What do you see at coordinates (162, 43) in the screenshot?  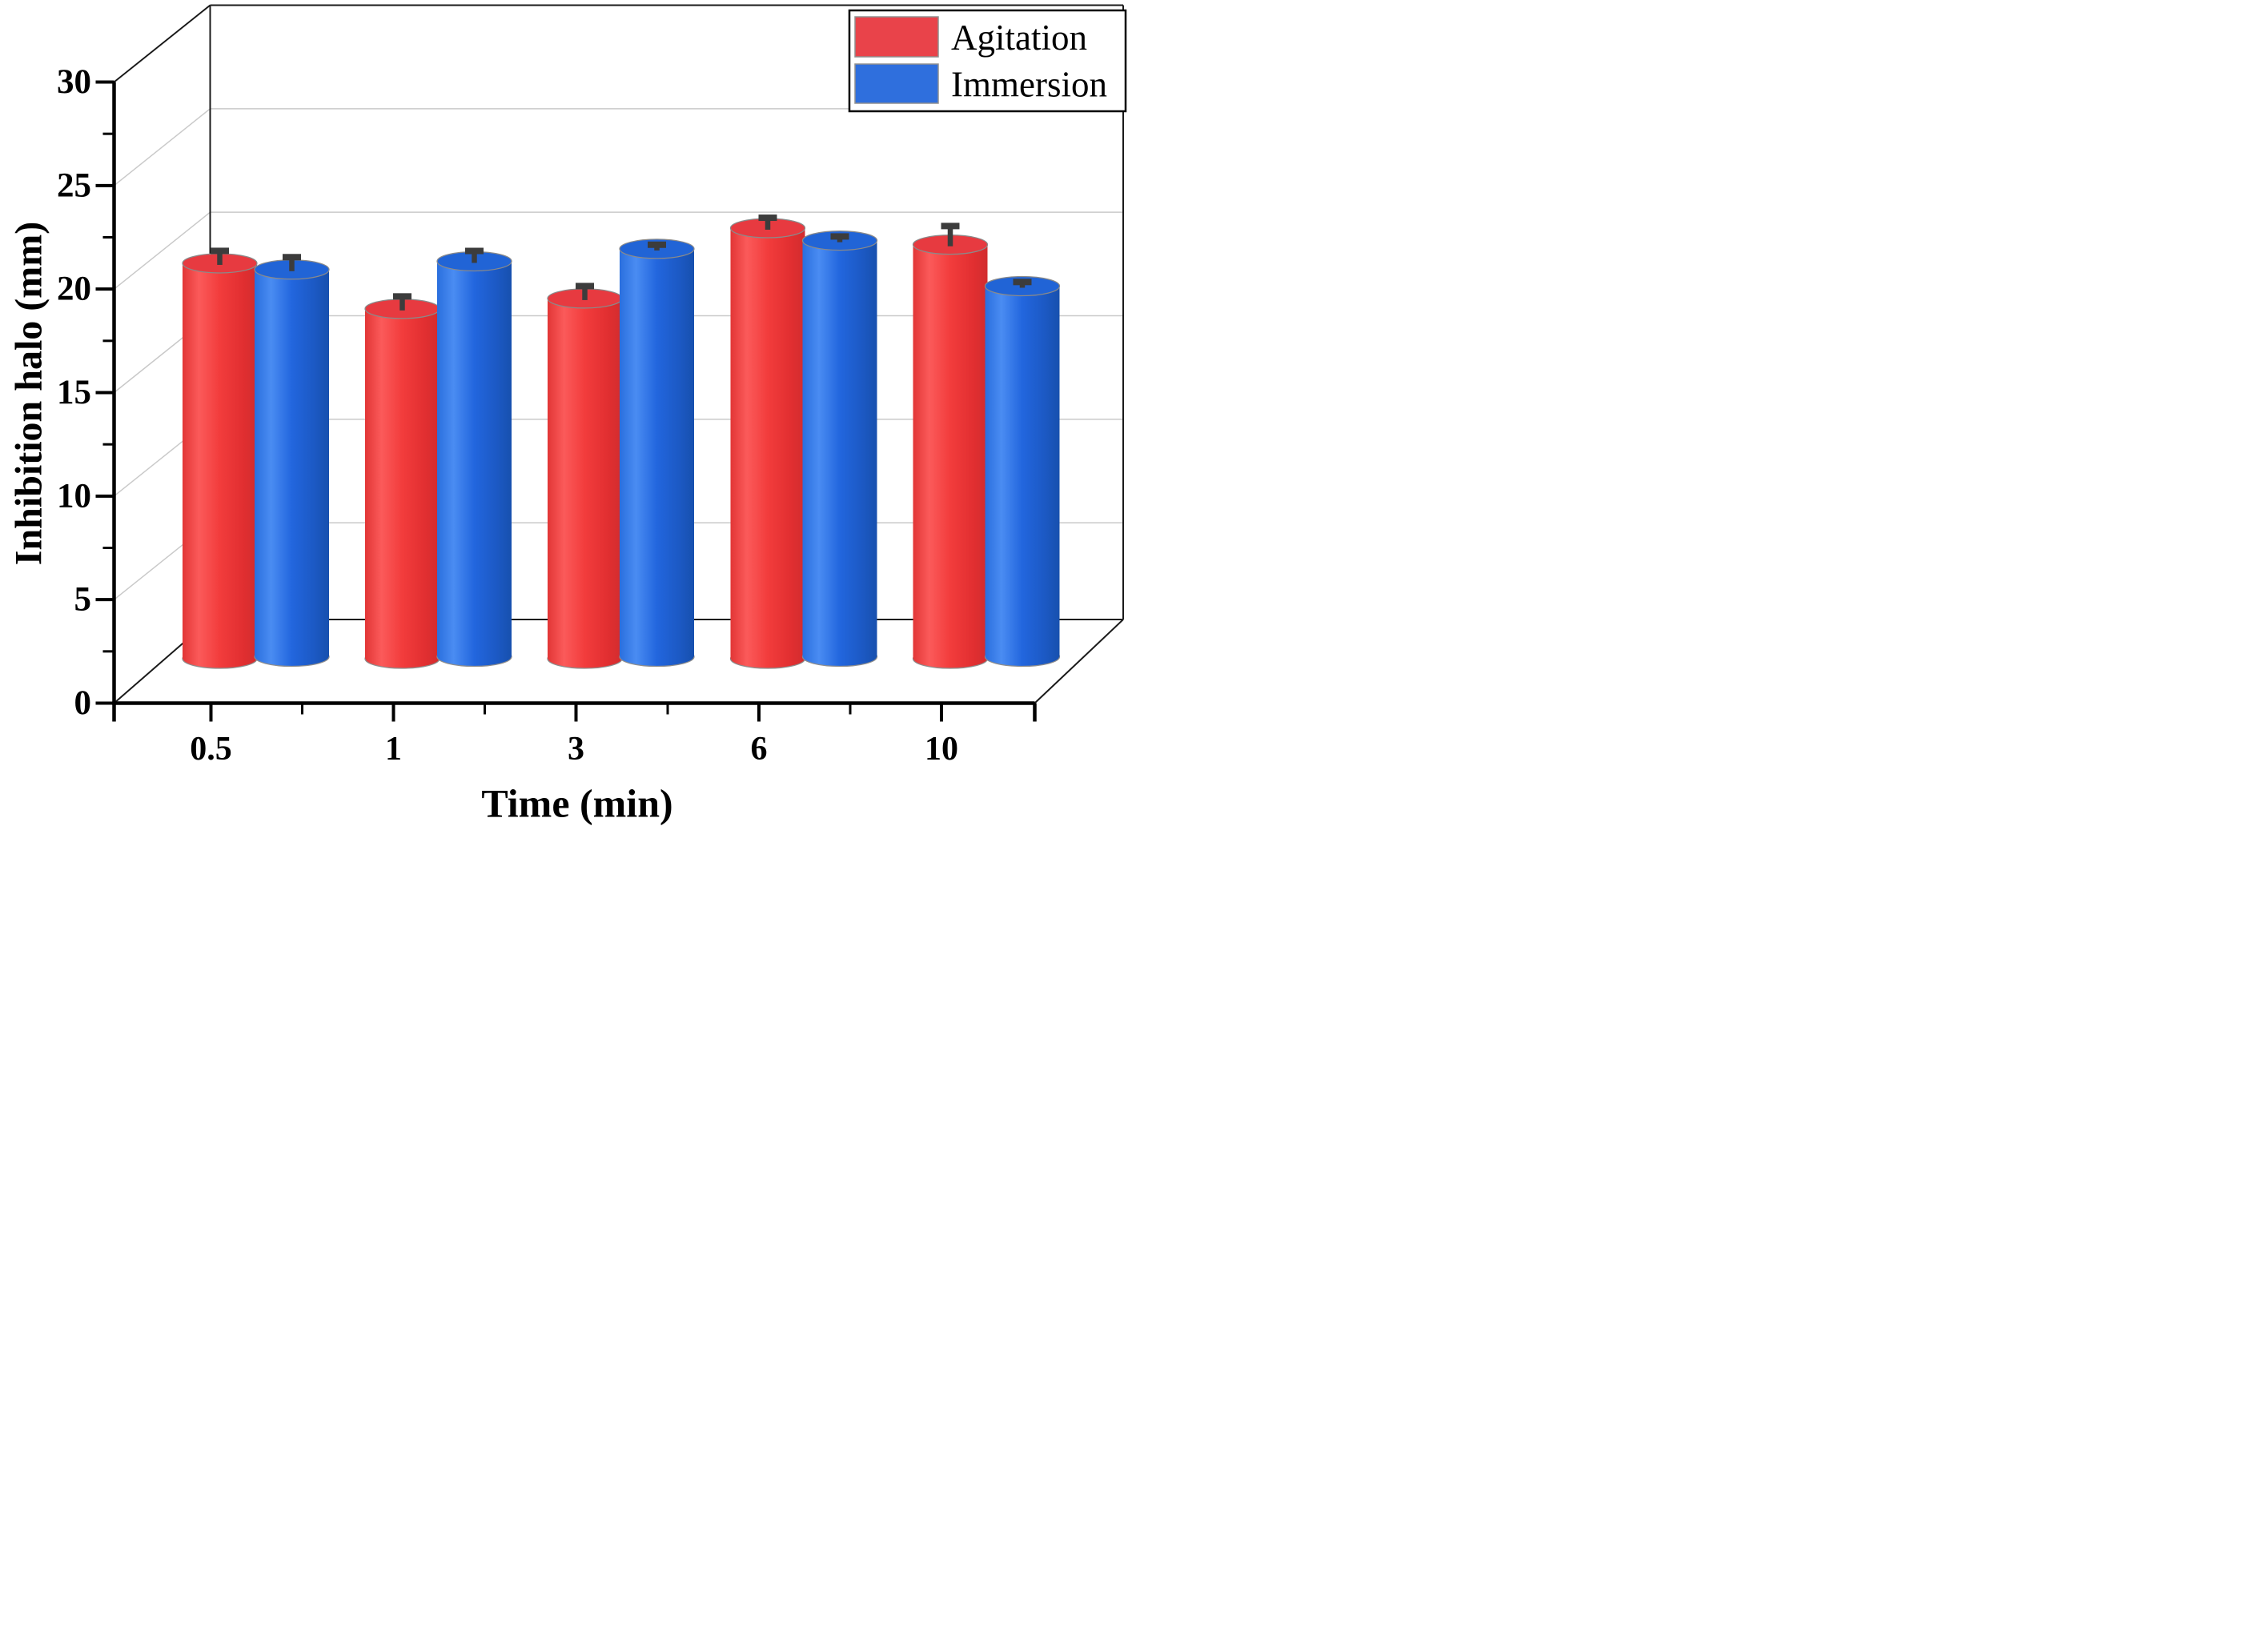 I see `wall-top-left-edge` at bounding box center [162, 43].